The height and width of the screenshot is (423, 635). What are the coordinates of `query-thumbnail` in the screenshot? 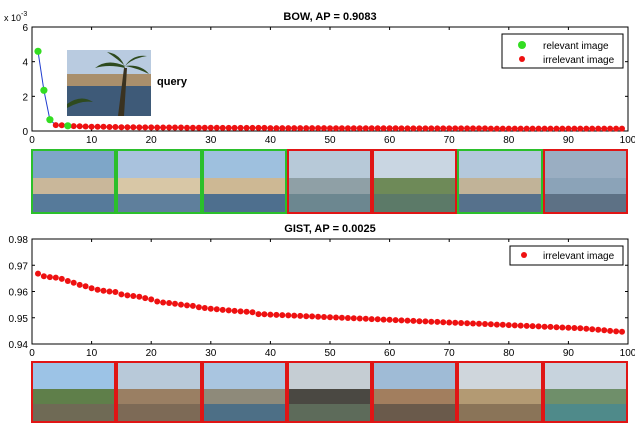 It's located at (109, 83).